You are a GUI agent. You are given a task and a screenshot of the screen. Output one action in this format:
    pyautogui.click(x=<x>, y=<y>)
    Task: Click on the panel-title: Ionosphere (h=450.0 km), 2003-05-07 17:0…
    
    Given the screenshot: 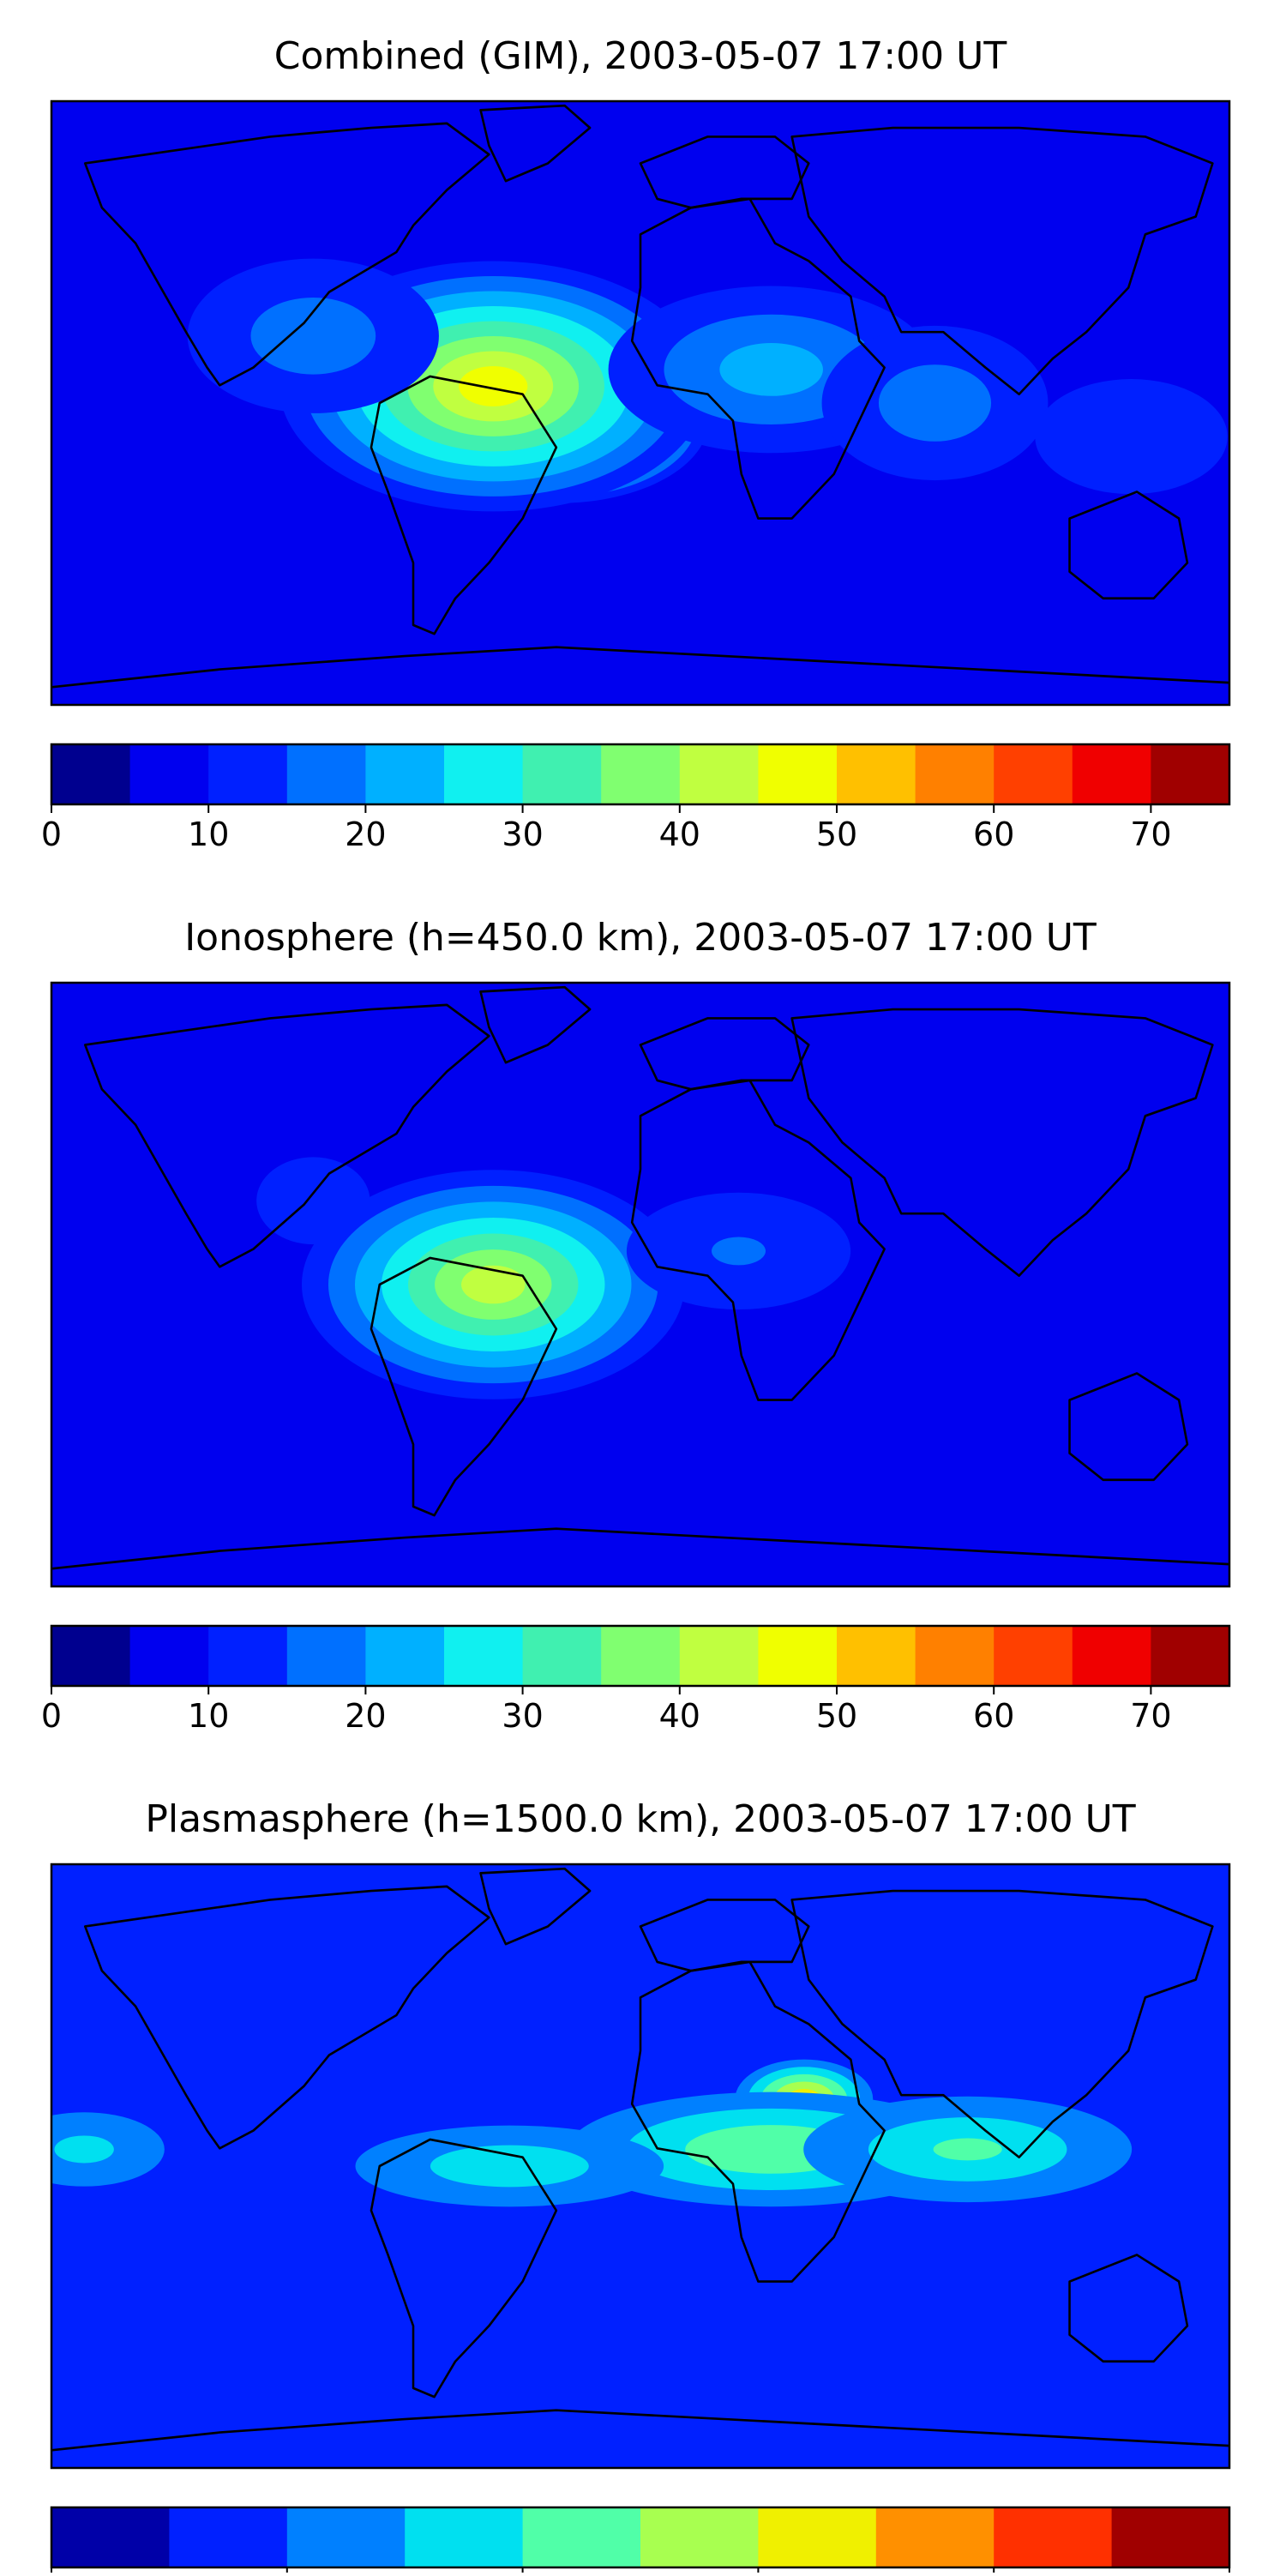 What is the action you would take?
    pyautogui.click(x=640, y=938)
    